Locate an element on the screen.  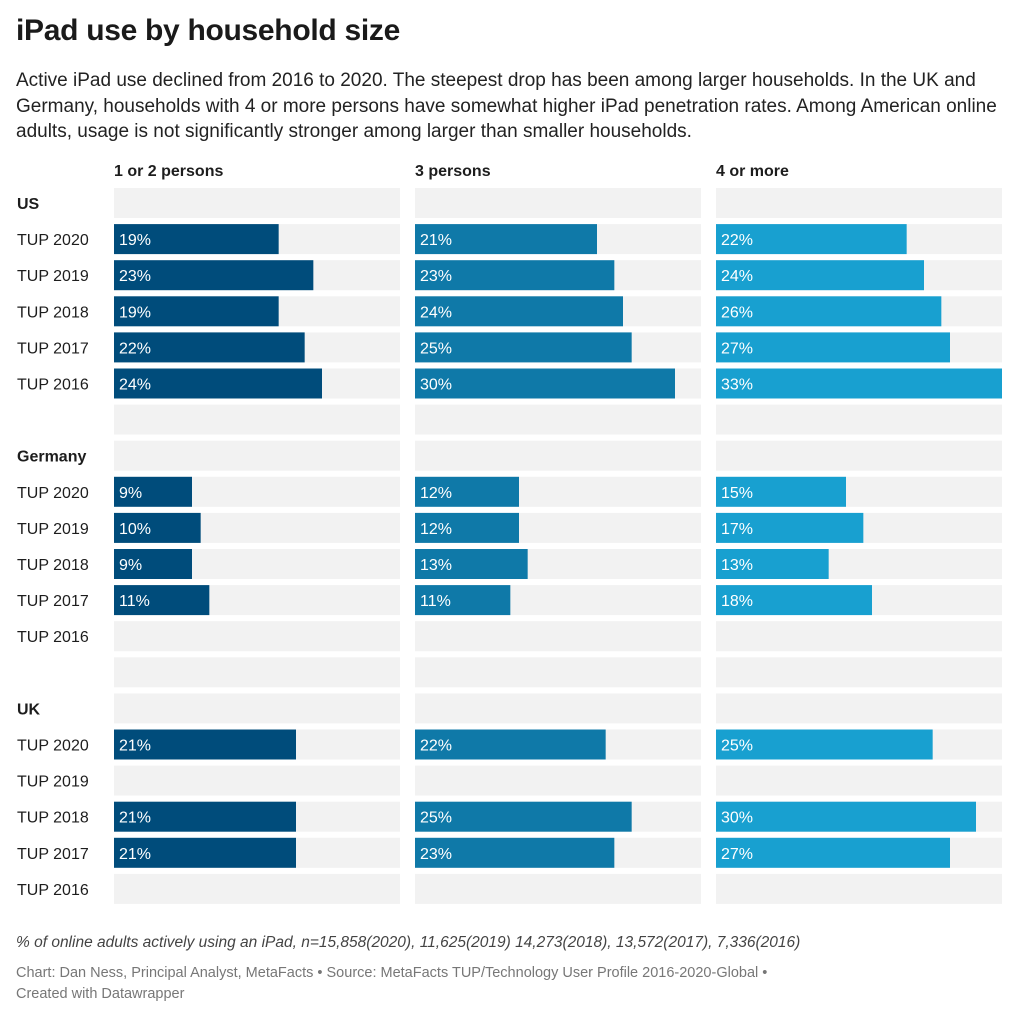
byline-created-with: Created with Datawrapper is located at coordinates (100, 994).